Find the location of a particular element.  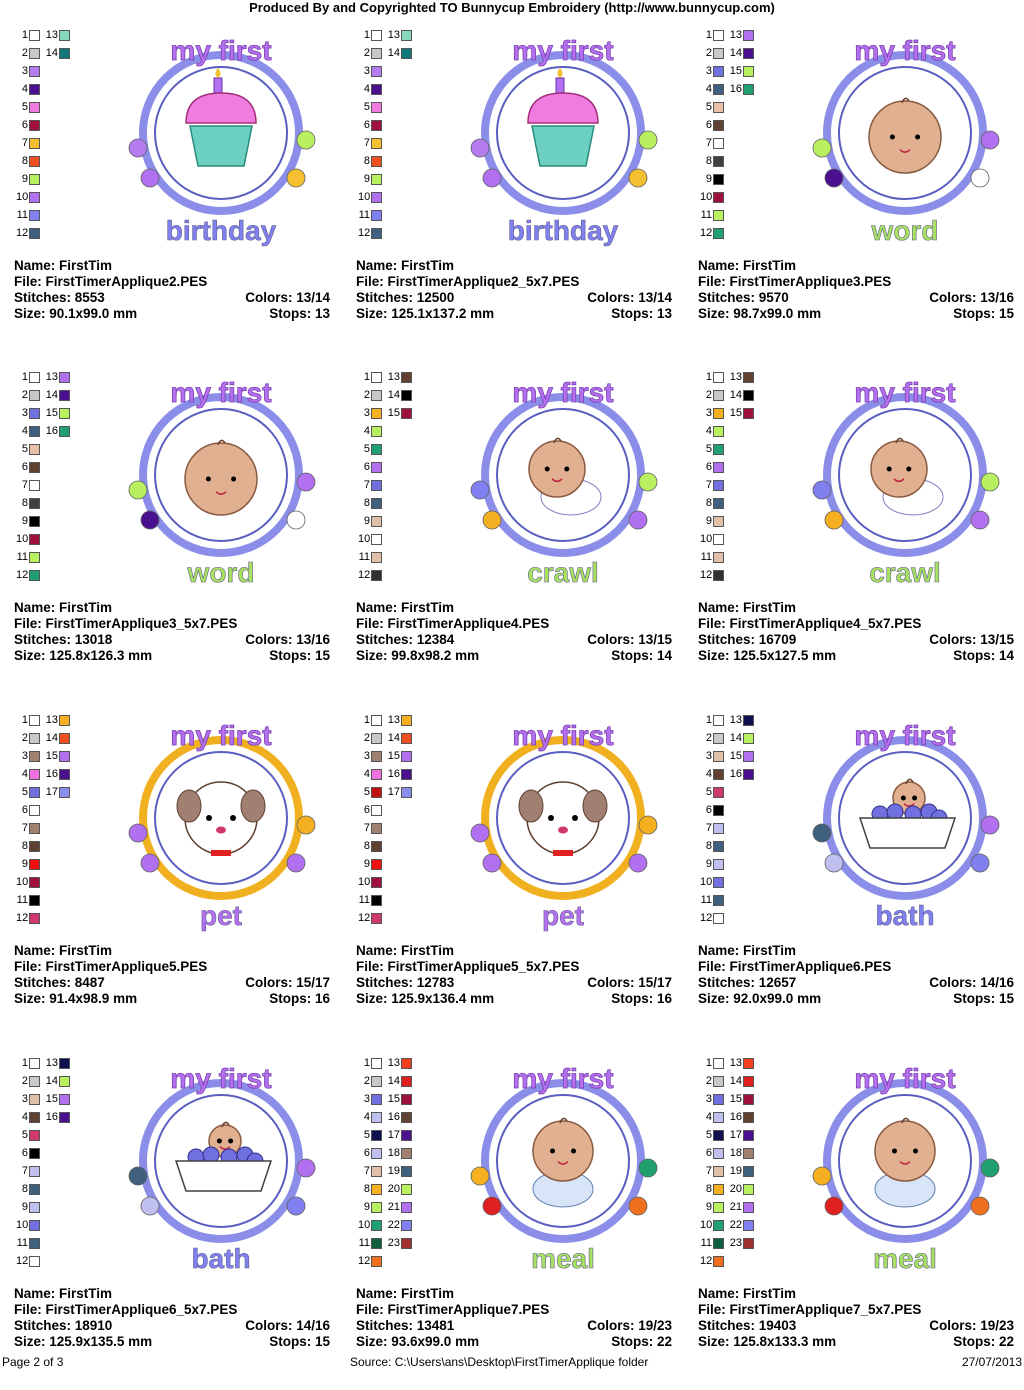

palette-row: 5 is located at coordinates (43, 107).